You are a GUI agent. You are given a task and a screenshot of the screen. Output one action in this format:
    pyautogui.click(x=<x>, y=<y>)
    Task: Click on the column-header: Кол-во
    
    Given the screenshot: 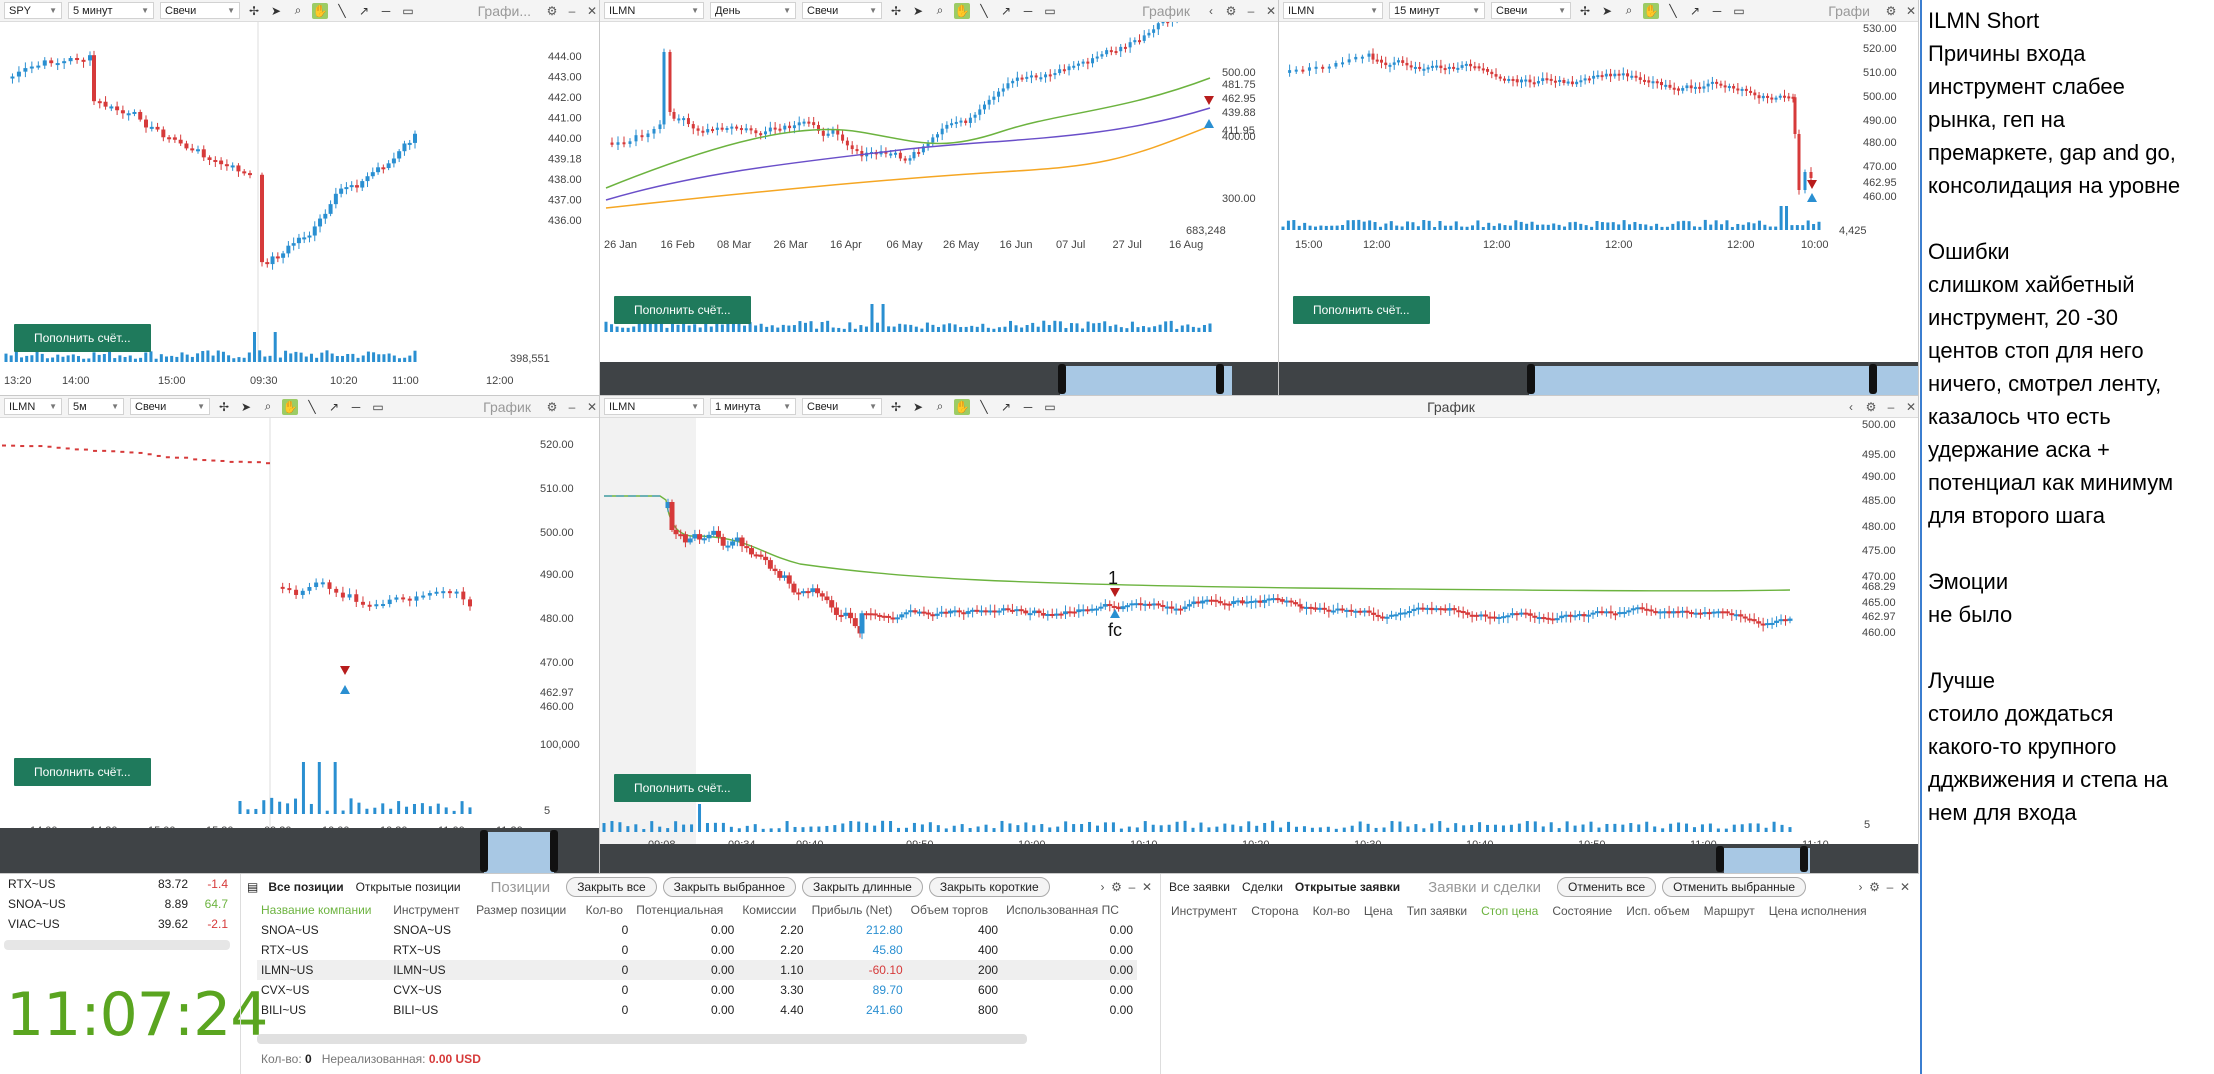 What is the action you would take?
    pyautogui.click(x=604, y=910)
    